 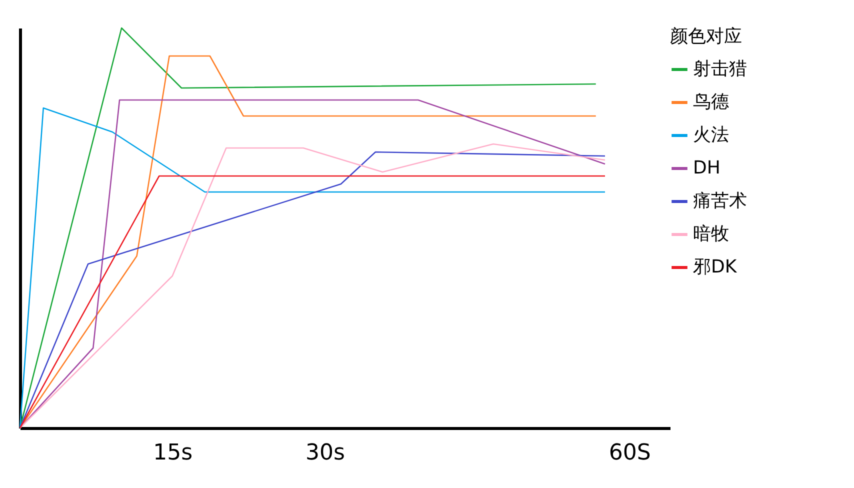 I want to click on legend-label: 痛苦术, so click(x=720, y=201).